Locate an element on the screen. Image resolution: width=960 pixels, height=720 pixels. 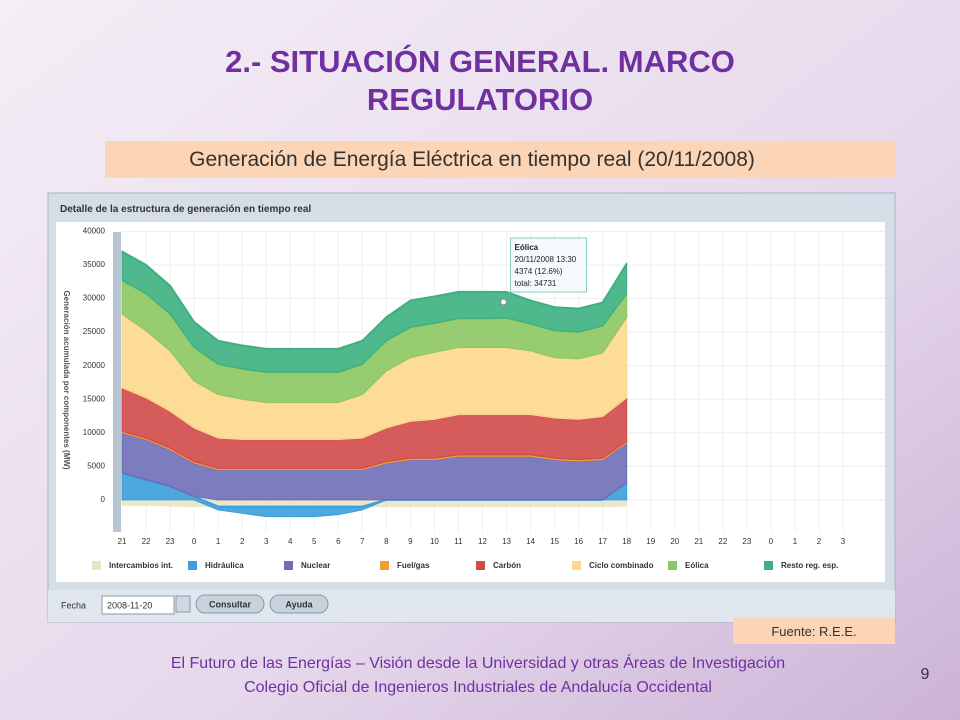
tooltip-text: Eólica is located at coordinates (527, 247).